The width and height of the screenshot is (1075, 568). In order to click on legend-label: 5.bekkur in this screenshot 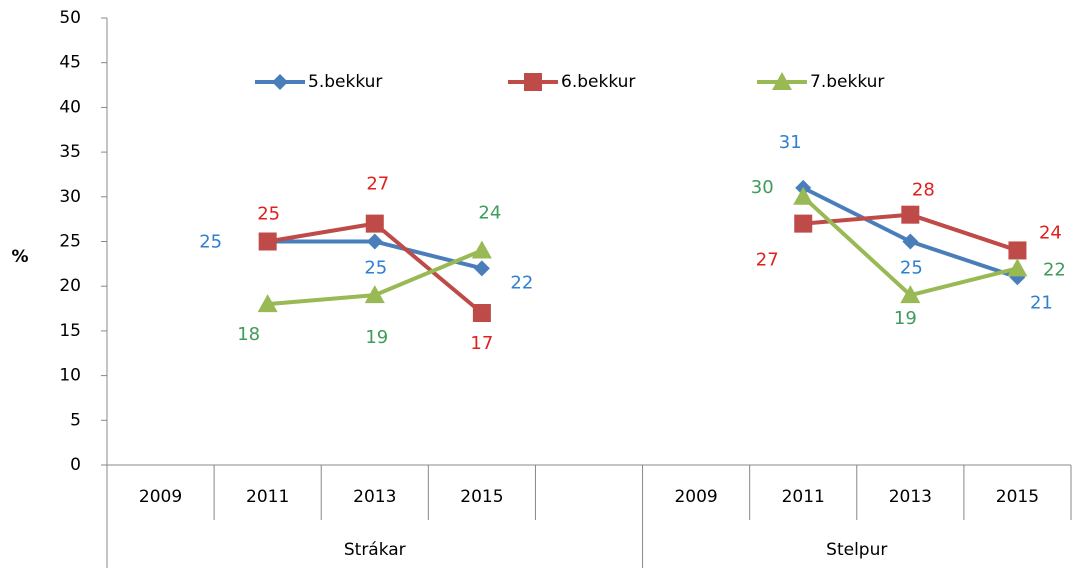, I will do `click(345, 82)`.